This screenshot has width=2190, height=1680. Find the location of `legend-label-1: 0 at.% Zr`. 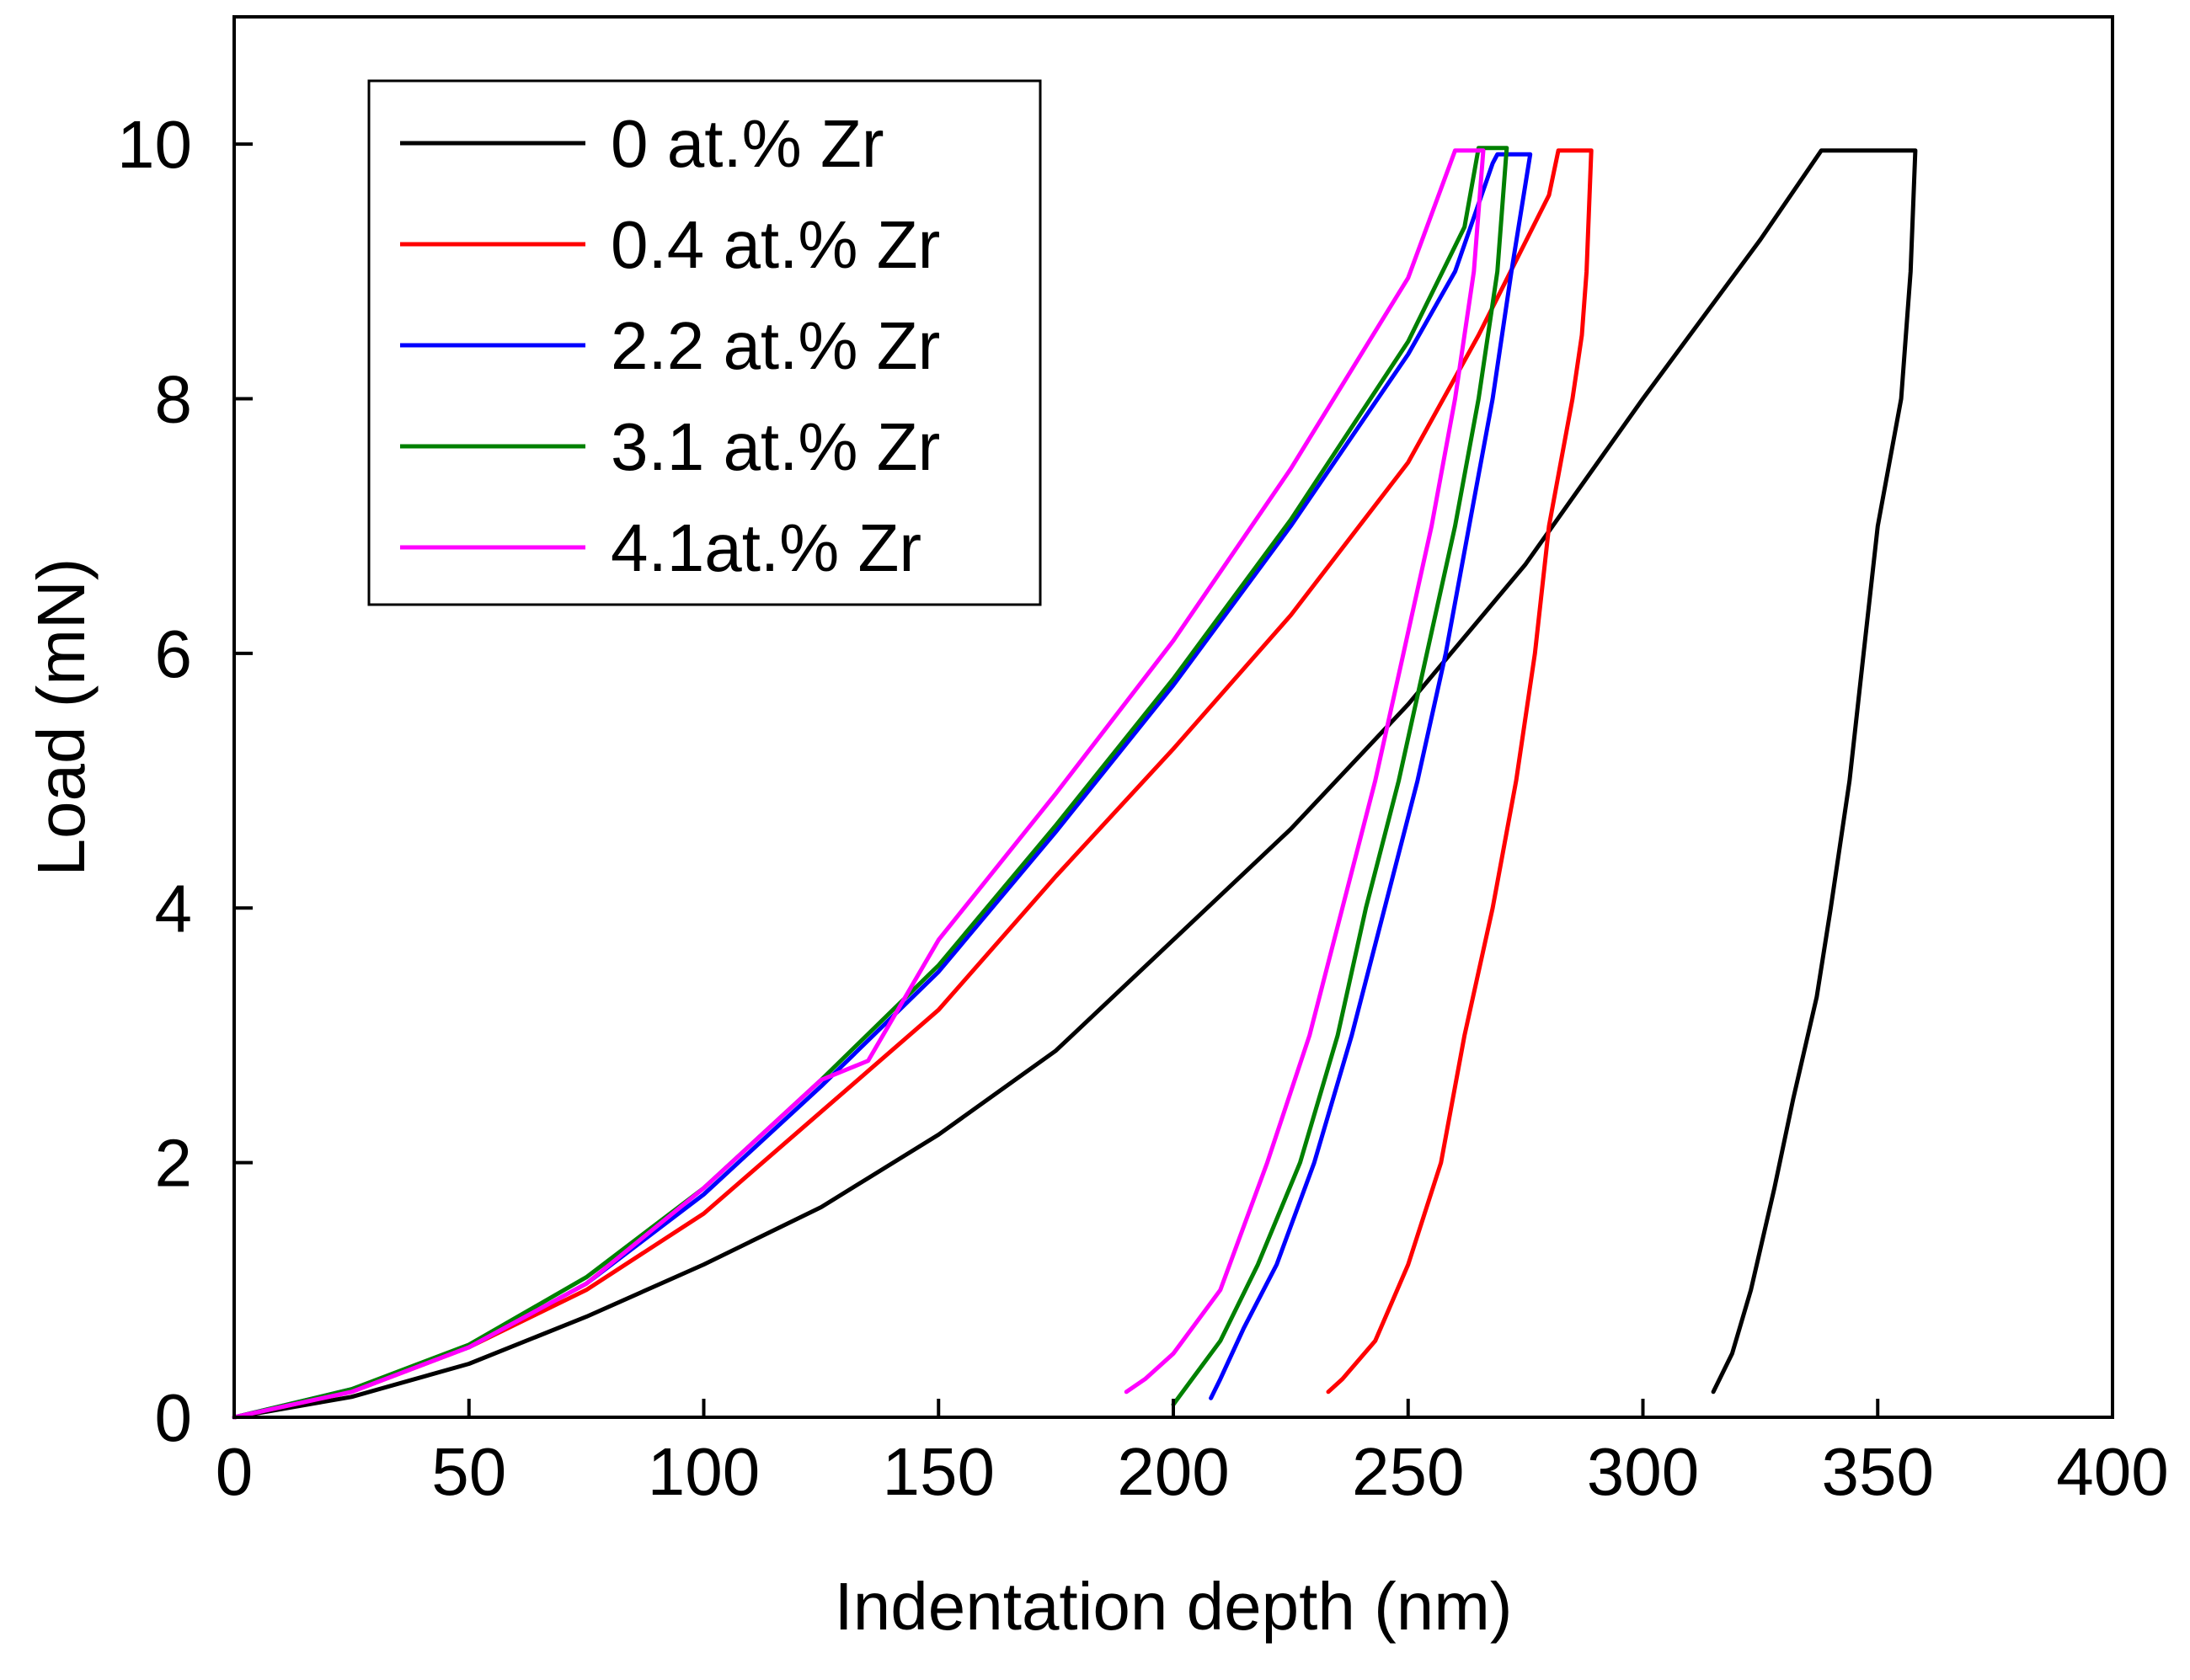

legend-label-1: 0 at.% Zr is located at coordinates (747, 143).